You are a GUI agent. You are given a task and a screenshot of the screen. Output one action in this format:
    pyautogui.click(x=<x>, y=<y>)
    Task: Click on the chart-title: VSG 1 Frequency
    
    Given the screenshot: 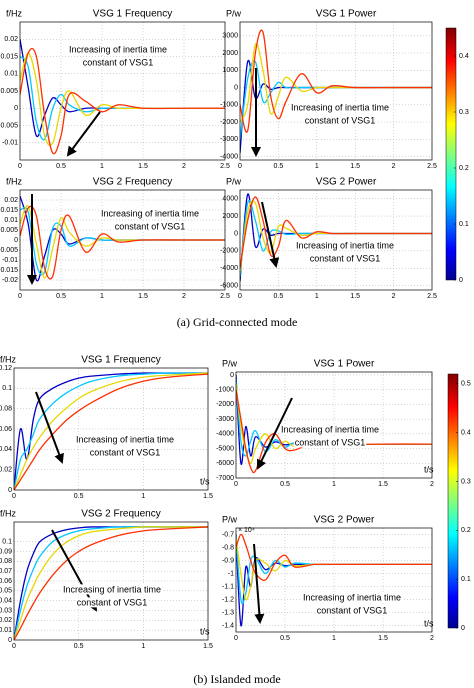 What is the action you would take?
    pyautogui.click(x=132, y=14)
    